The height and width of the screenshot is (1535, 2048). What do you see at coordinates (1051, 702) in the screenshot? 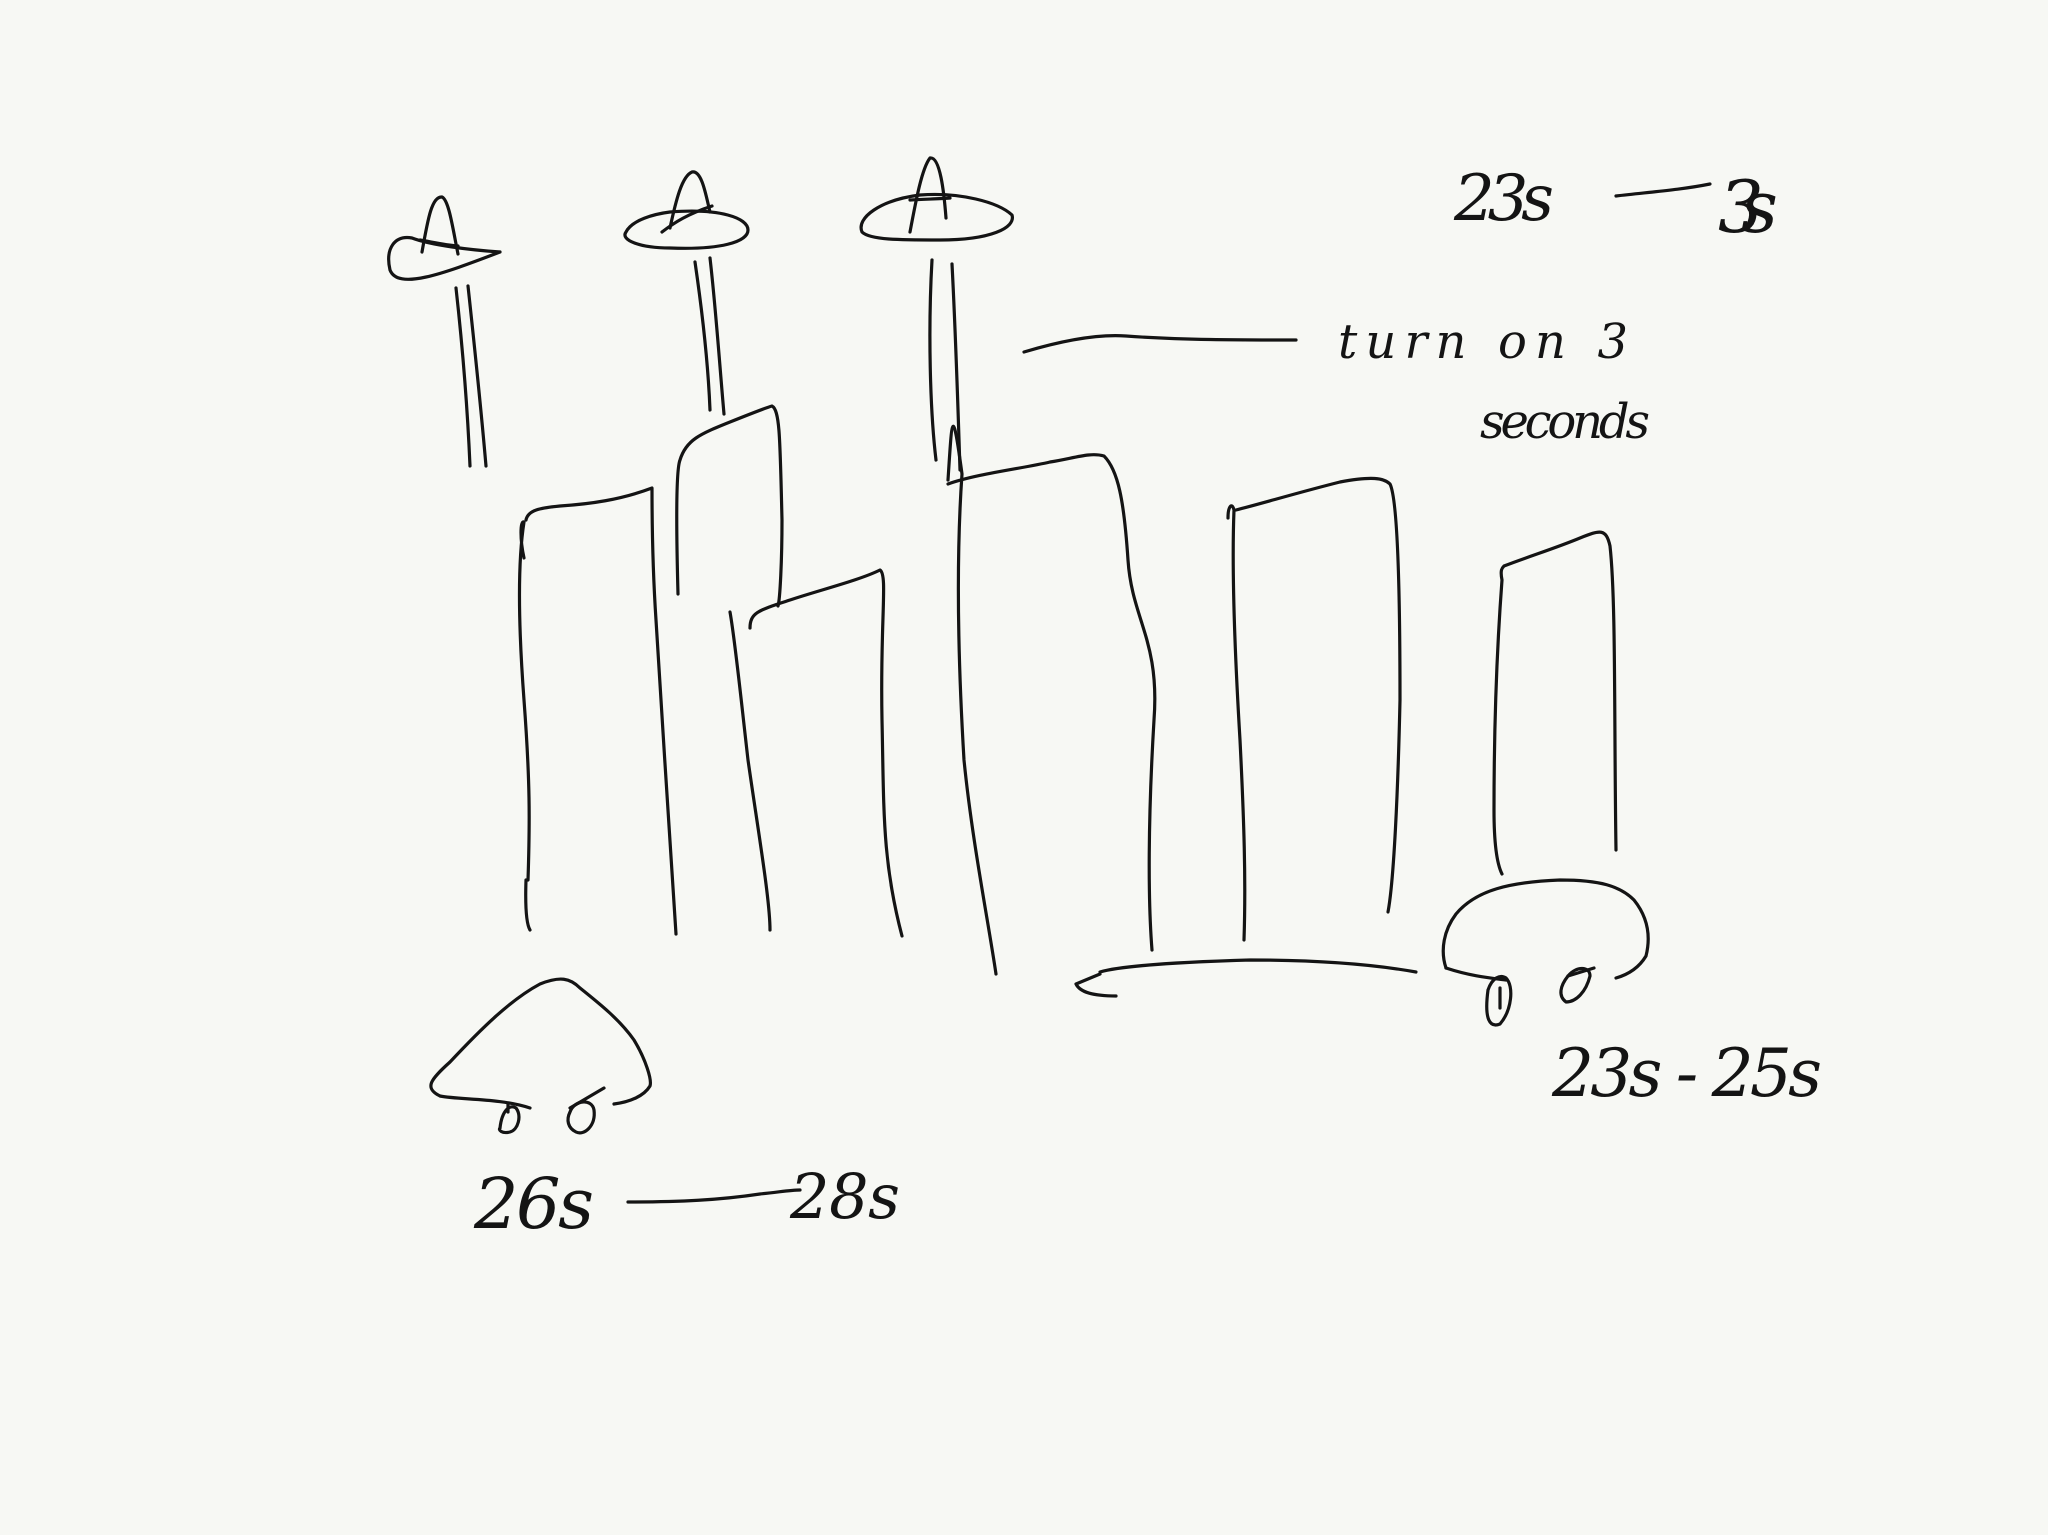
I see `building-4-roof` at bounding box center [1051, 702].